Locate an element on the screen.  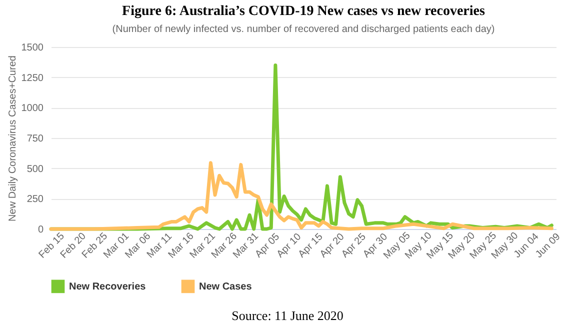
y-tick-label: 1500 is located at coordinates (32, 48).